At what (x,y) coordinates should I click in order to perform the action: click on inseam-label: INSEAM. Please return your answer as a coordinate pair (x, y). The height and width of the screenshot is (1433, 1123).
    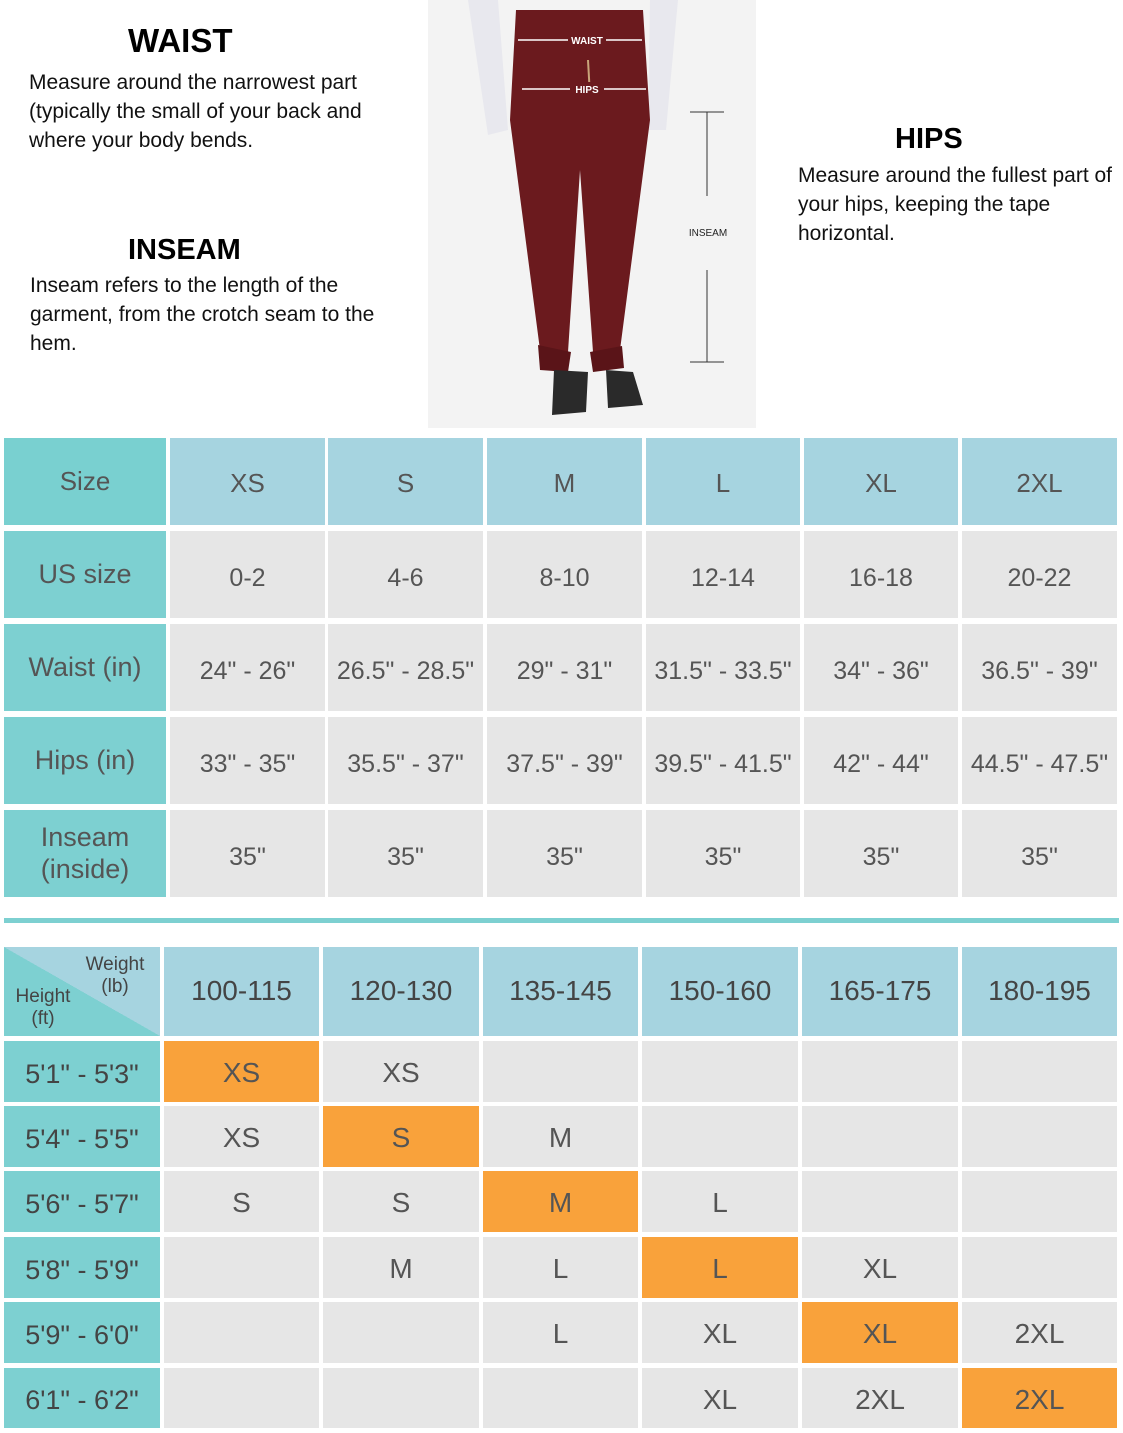
    Looking at the image, I should click on (708, 233).